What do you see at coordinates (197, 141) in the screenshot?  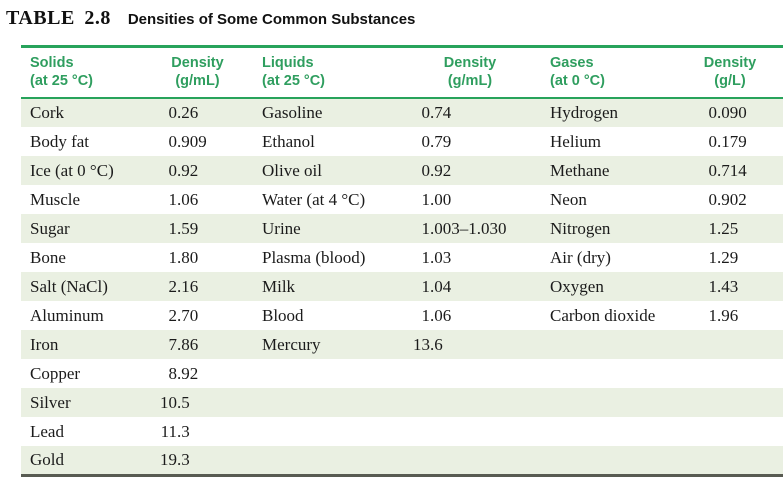 I see `solid-density-cell: 0.909` at bounding box center [197, 141].